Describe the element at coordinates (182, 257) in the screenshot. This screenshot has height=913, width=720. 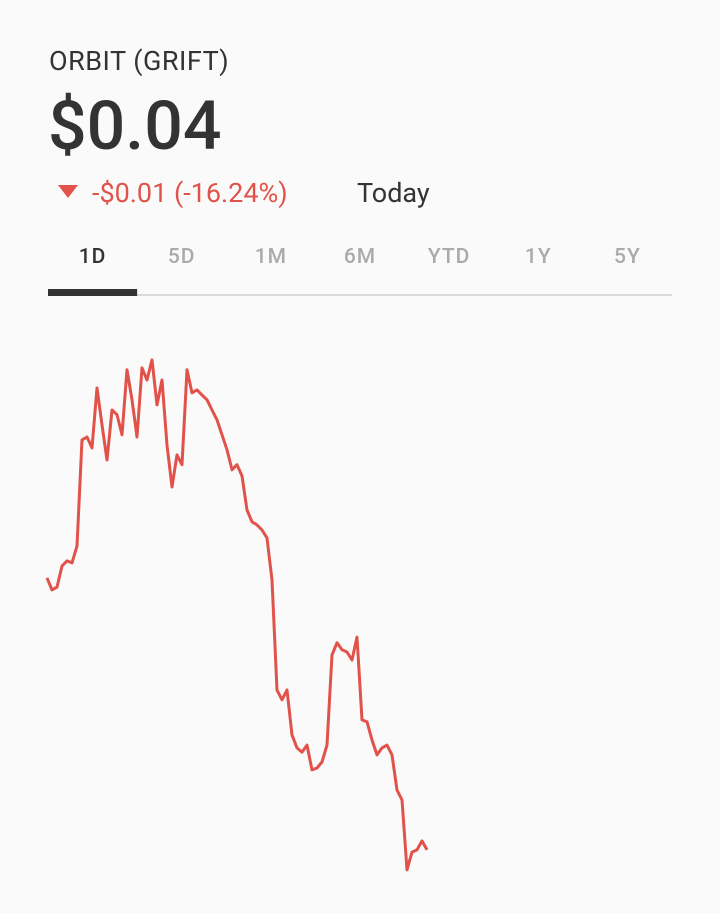
I see `range-tab: 5D` at that location.